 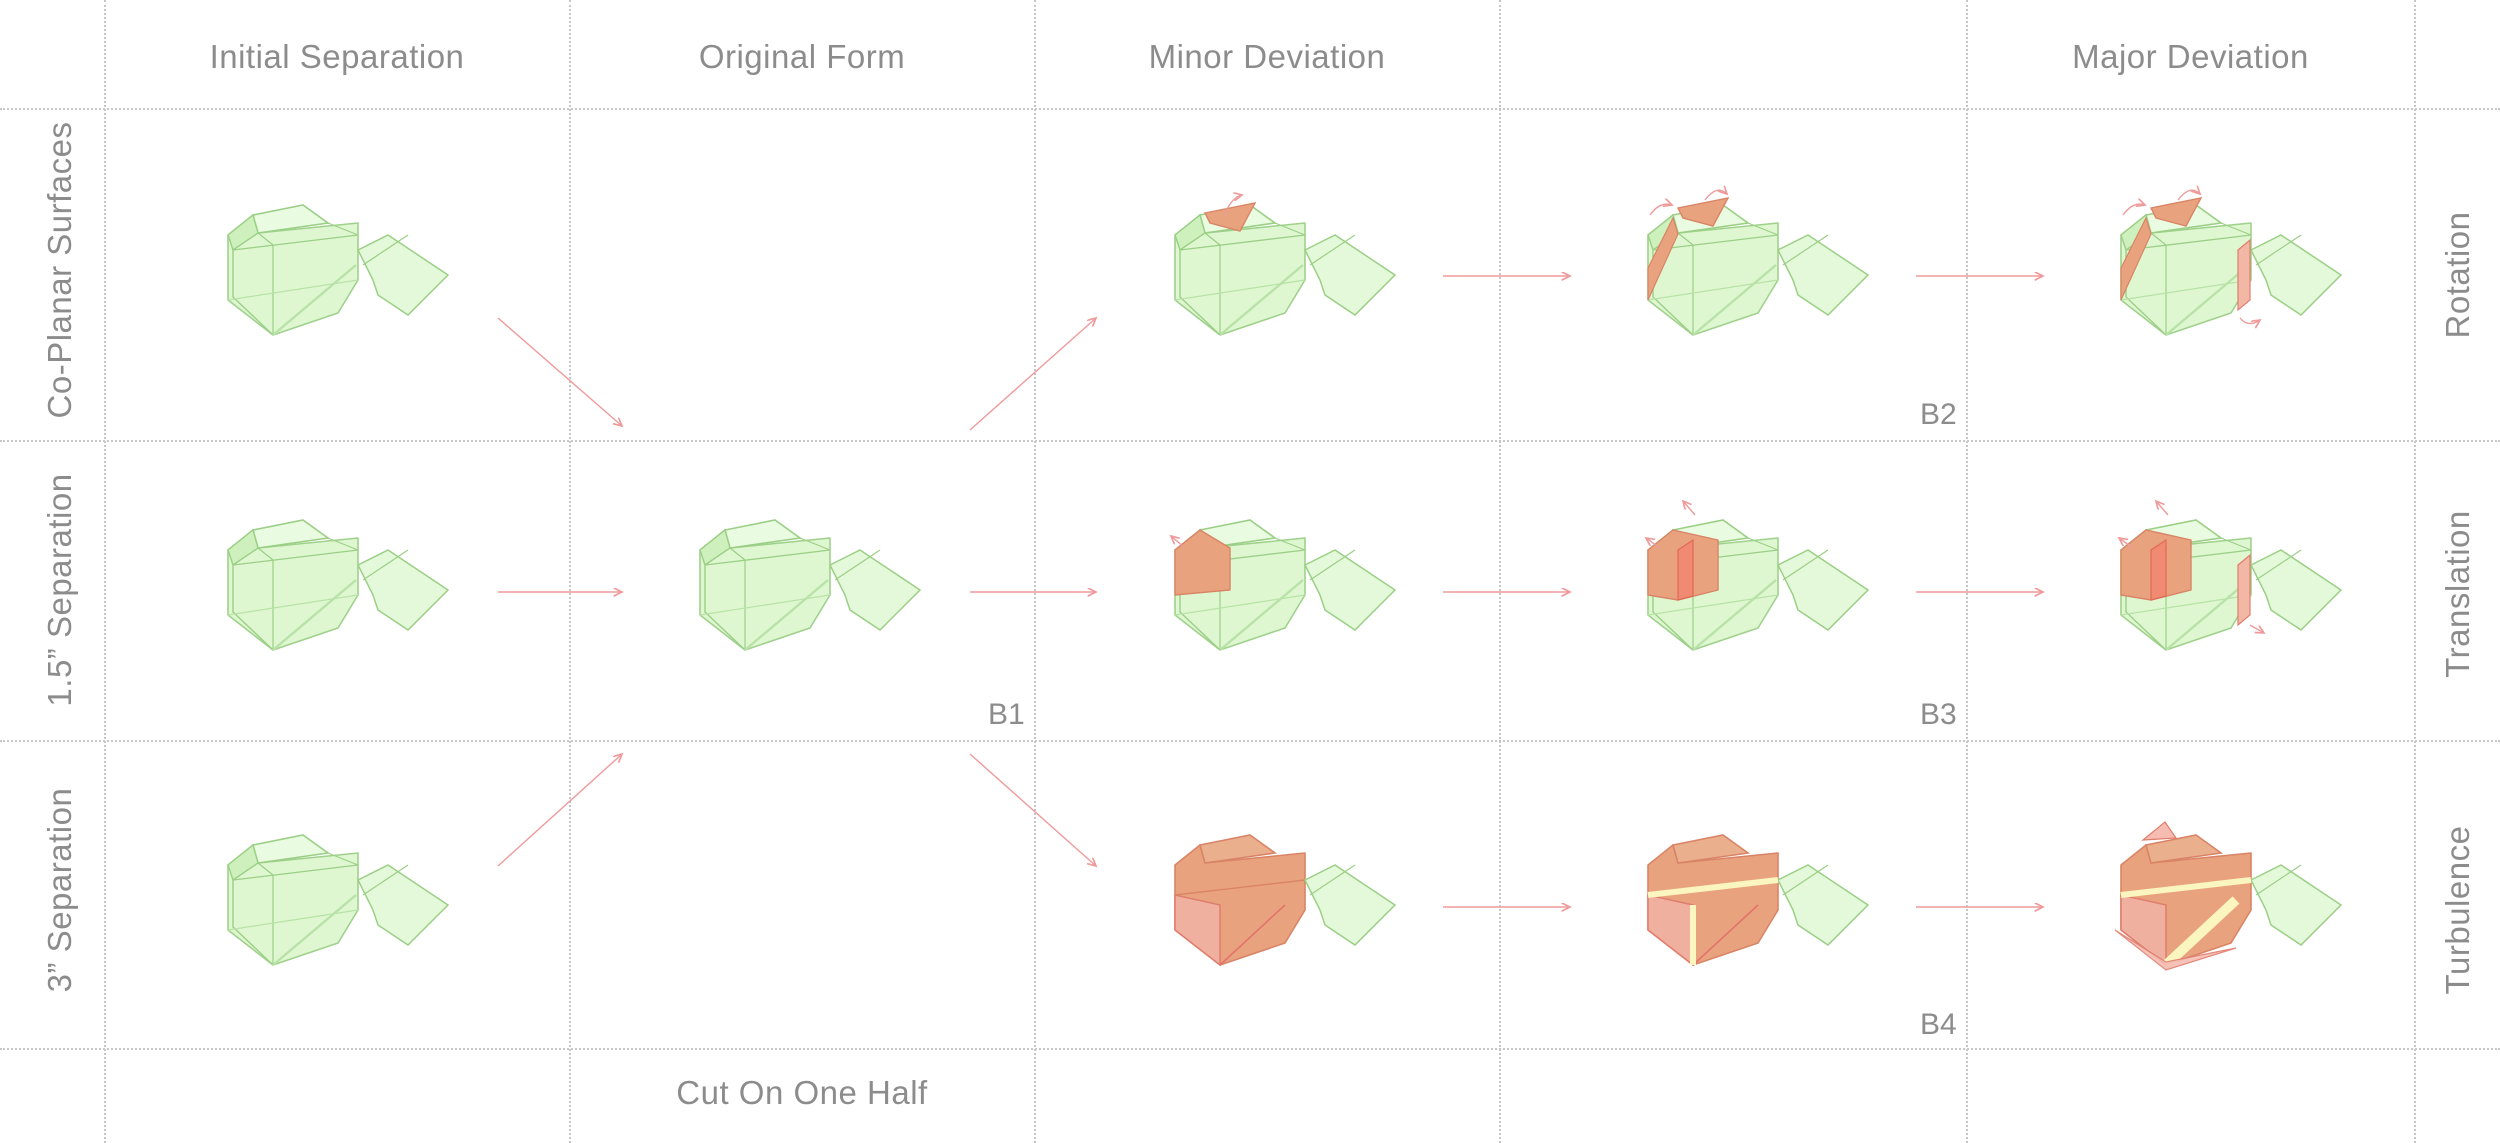 I want to click on code-b4: B4, so click(x=1938, y=1024).